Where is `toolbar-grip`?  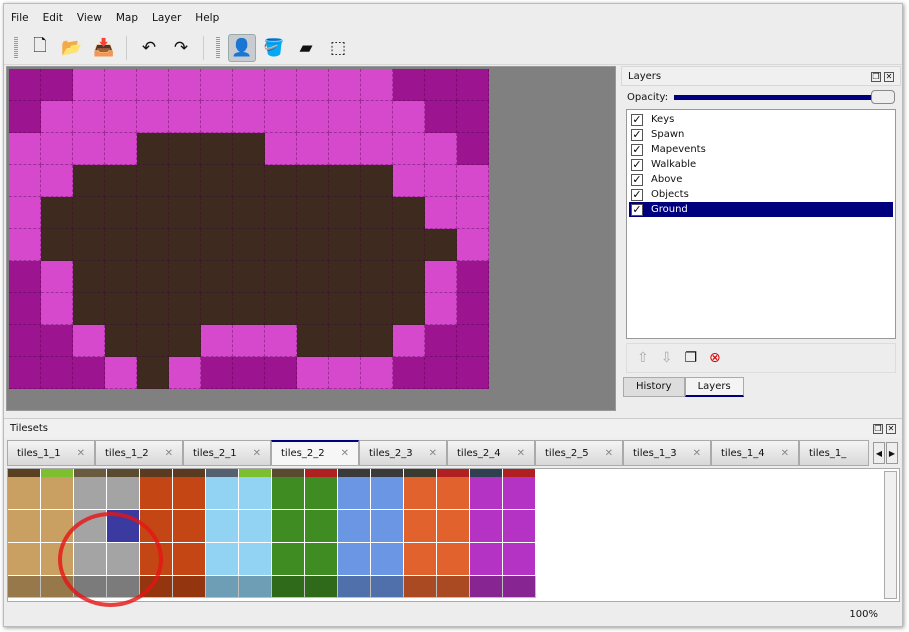 toolbar-grip is located at coordinates (16, 47).